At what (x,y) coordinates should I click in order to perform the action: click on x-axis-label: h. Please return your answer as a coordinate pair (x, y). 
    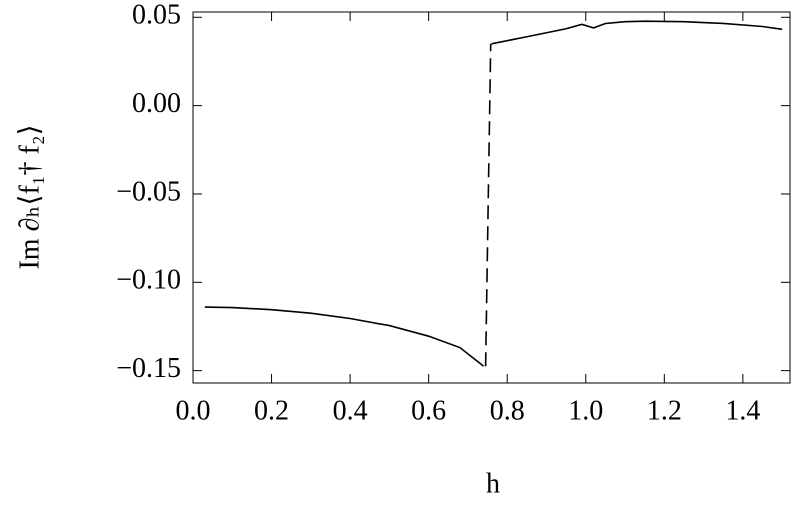
    Looking at the image, I should click on (493, 483).